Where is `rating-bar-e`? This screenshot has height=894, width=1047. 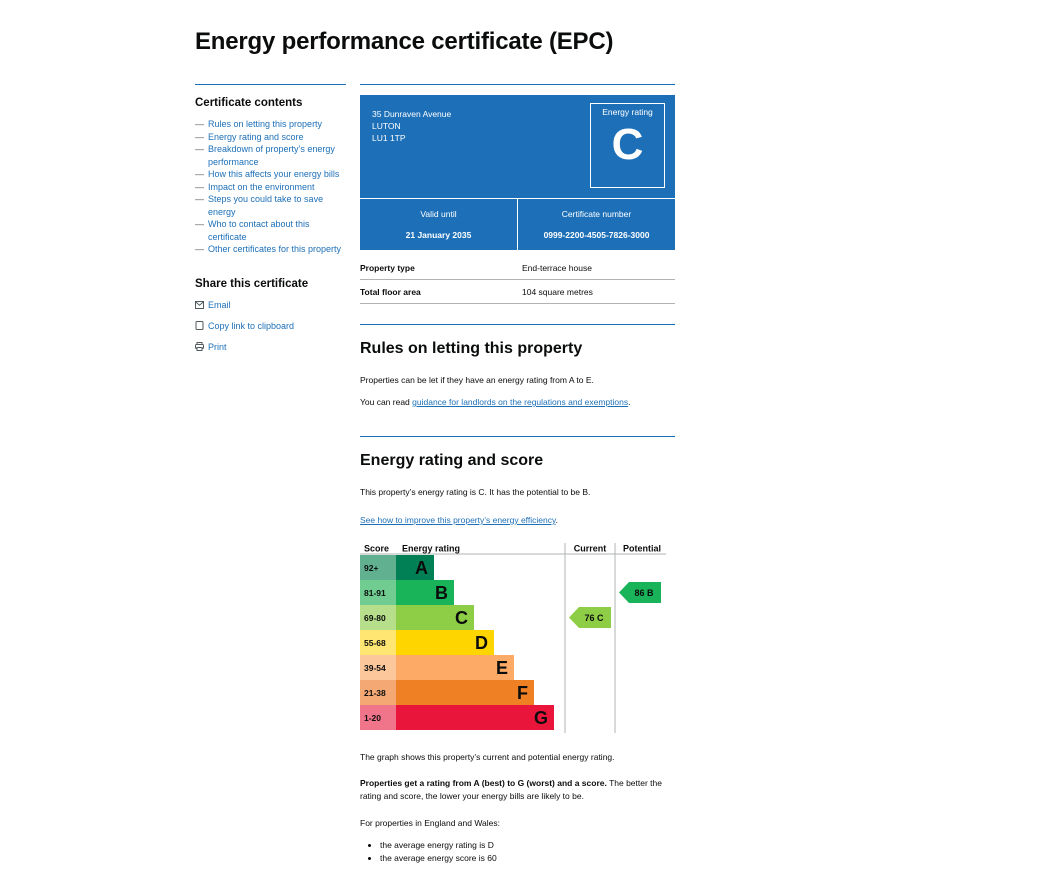 rating-bar-e is located at coordinates (455, 667).